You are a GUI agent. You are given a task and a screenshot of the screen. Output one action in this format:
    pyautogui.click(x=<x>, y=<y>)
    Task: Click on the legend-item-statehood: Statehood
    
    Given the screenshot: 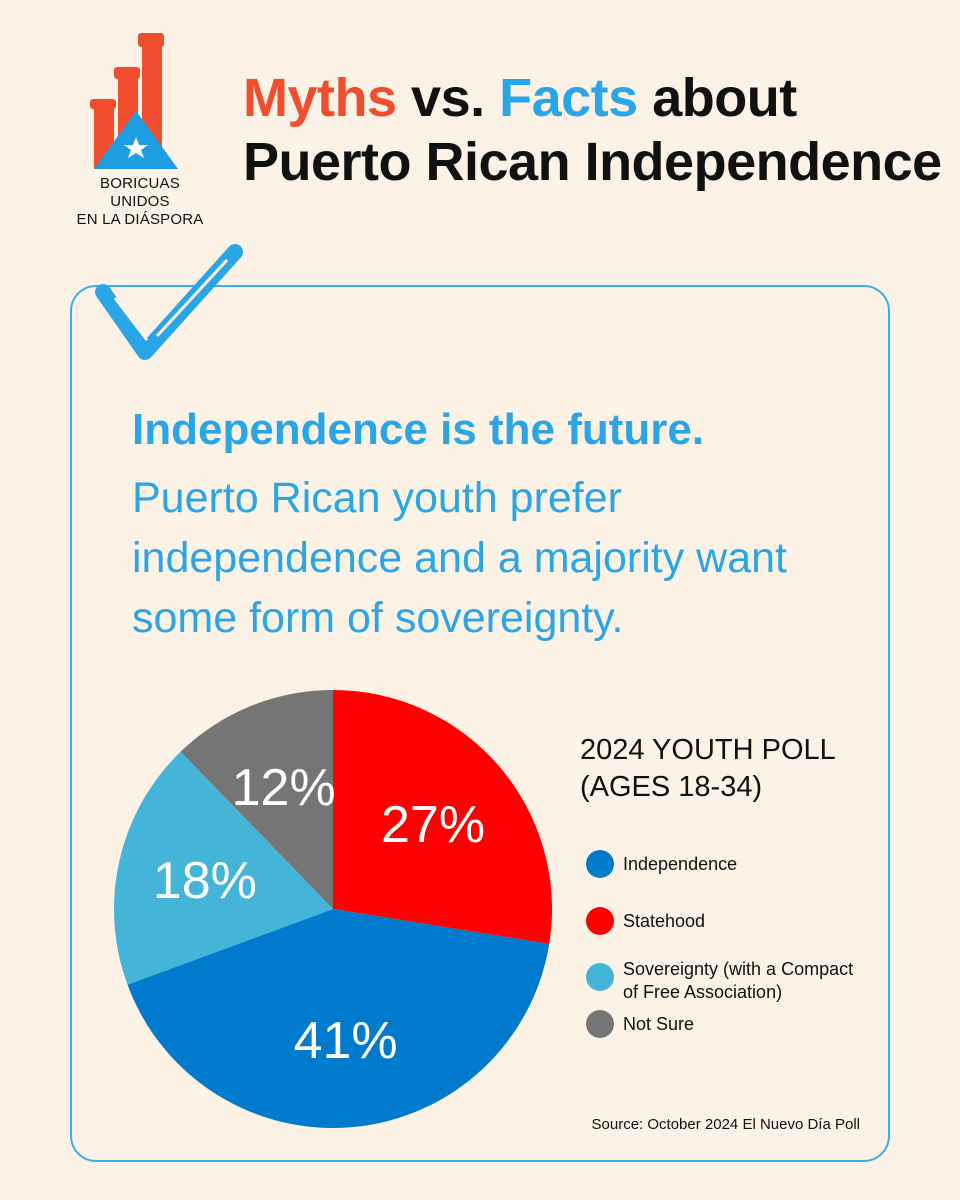 What is the action you would take?
    pyautogui.click(x=645, y=921)
    